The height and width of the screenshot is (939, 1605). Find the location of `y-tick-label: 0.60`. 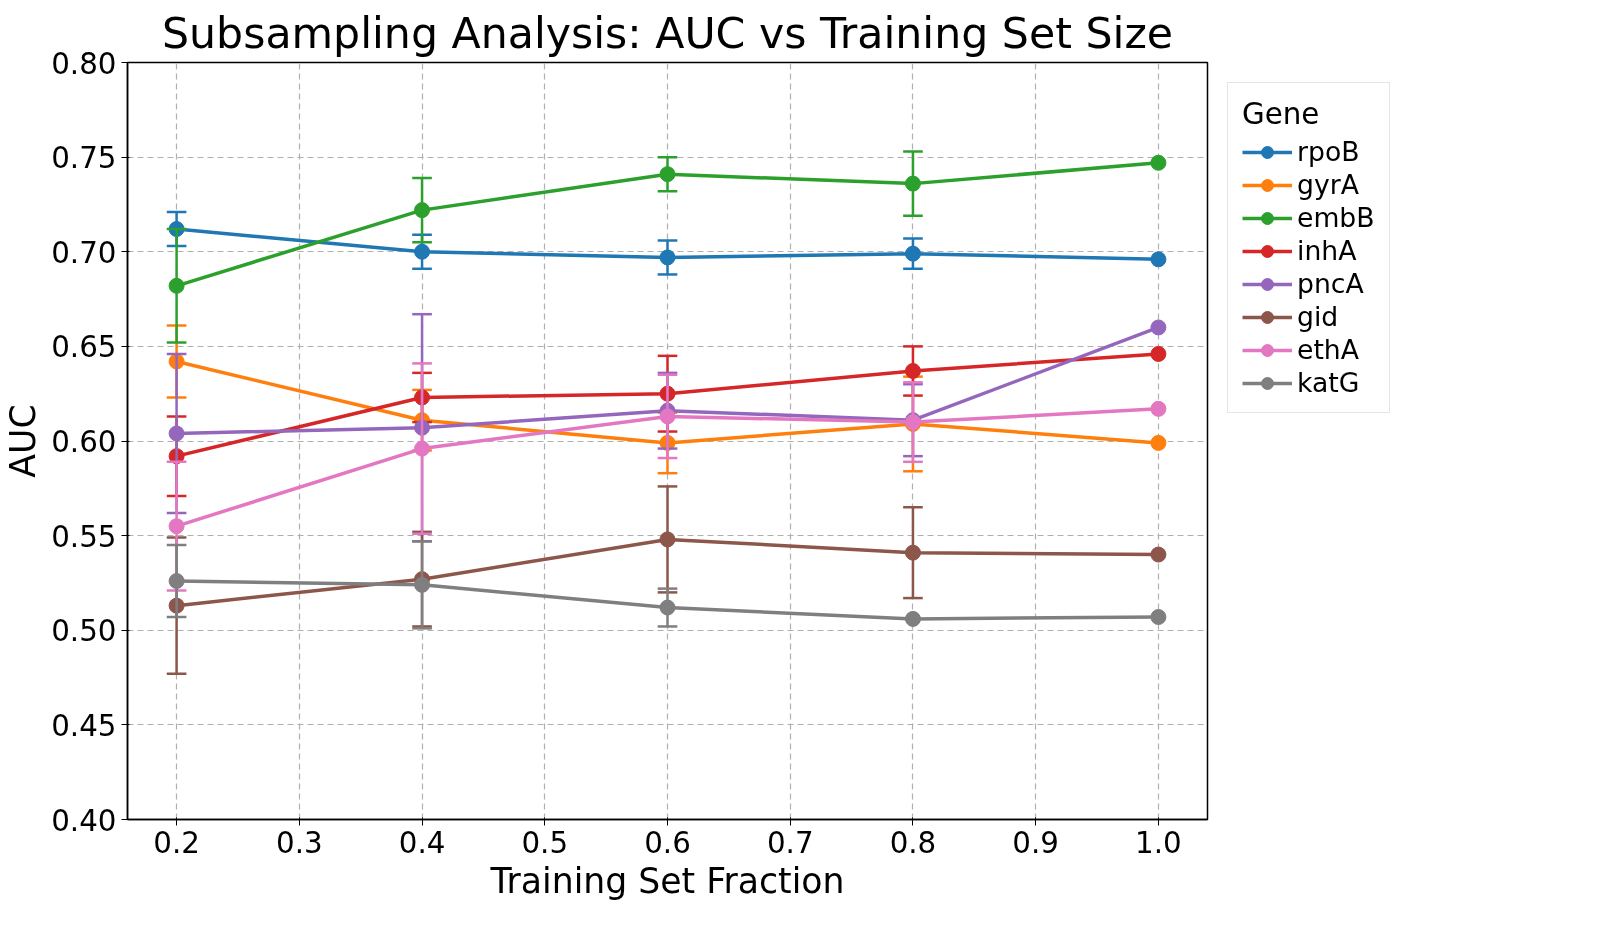

y-tick-label: 0.60 is located at coordinates (84, 442).